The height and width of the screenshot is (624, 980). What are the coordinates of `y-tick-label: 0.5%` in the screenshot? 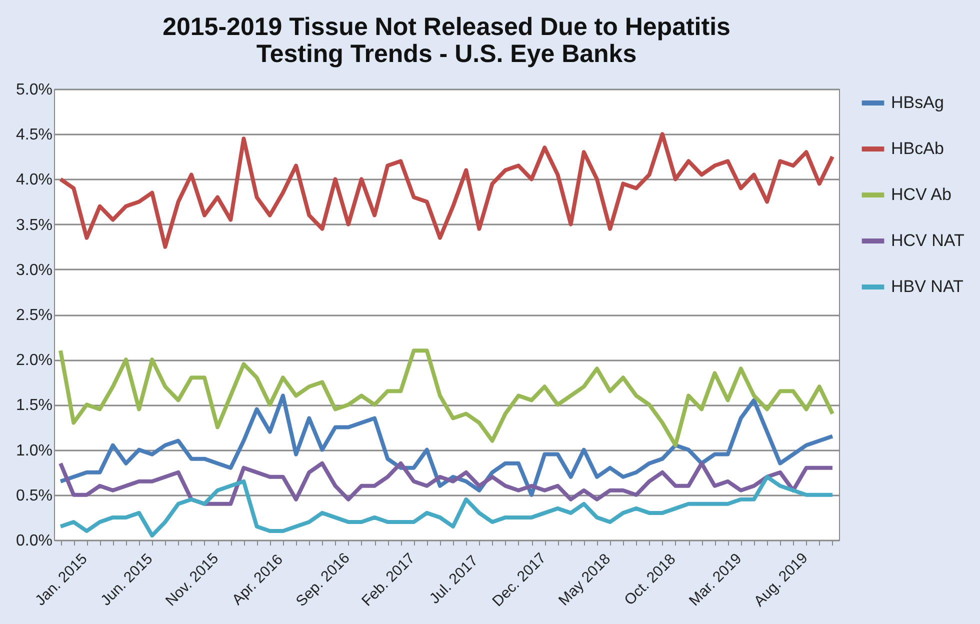 It's located at (34, 495).